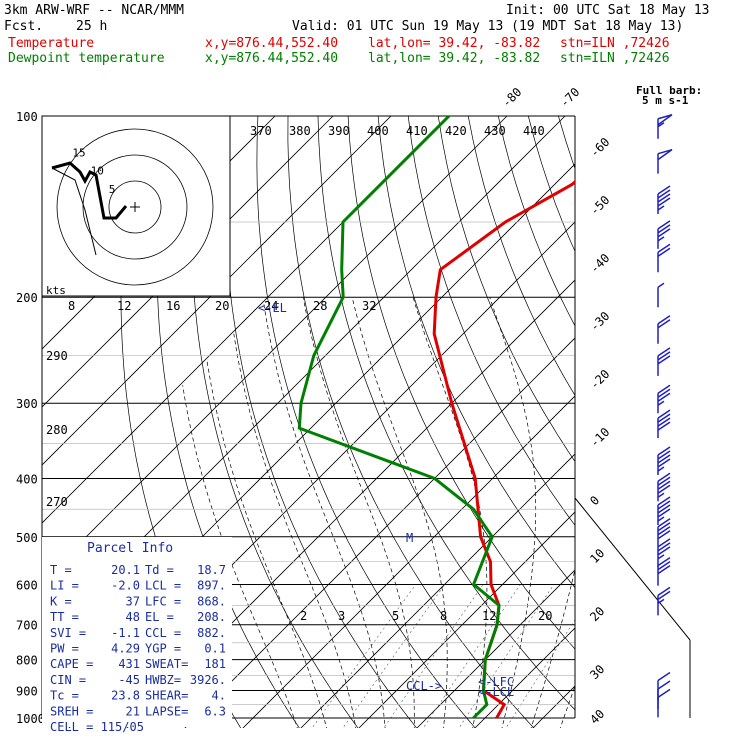 The width and height of the screenshot is (740, 740). Describe the element at coordinates (456, 131) in the screenshot. I see `theta-label: 420` at that location.